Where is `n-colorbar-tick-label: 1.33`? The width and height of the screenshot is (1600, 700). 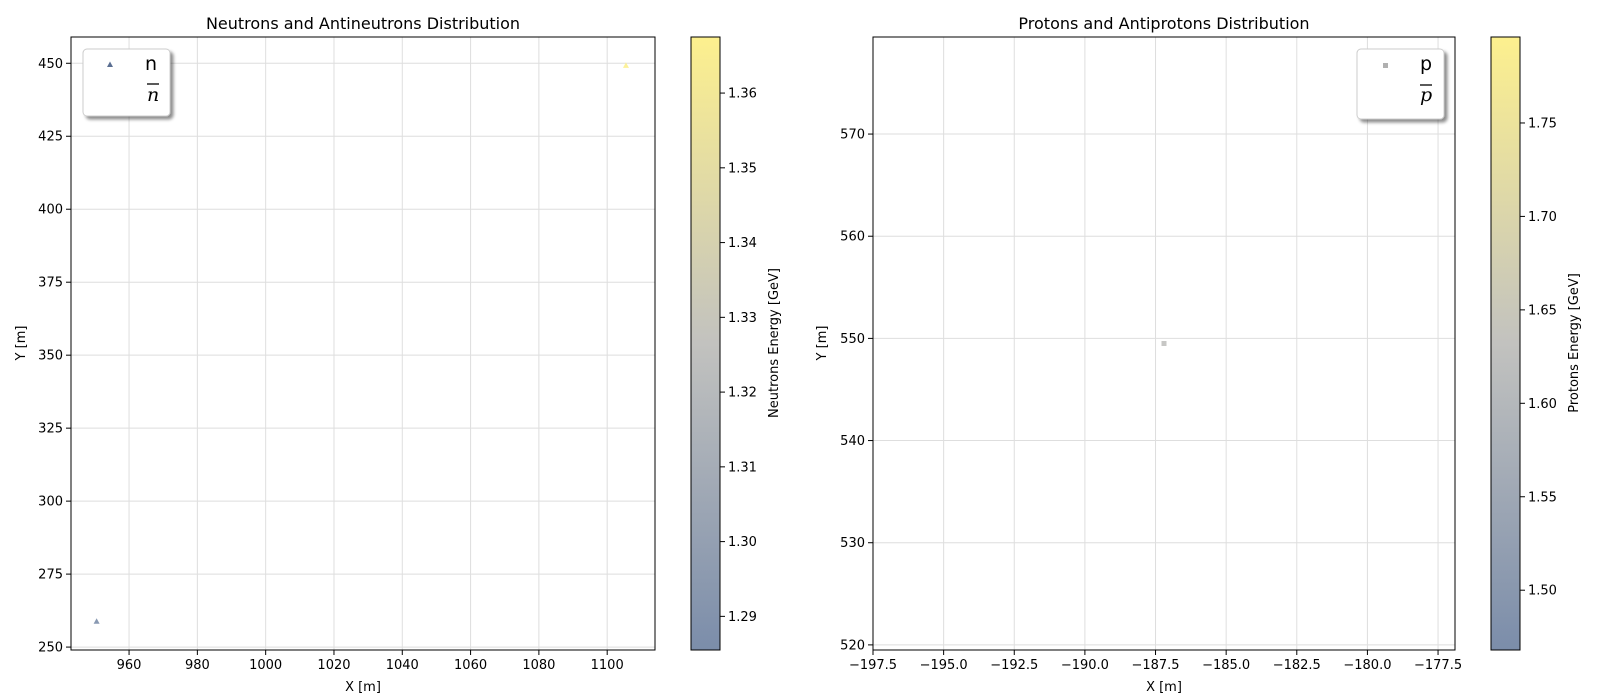 n-colorbar-tick-label: 1.33 is located at coordinates (742, 318).